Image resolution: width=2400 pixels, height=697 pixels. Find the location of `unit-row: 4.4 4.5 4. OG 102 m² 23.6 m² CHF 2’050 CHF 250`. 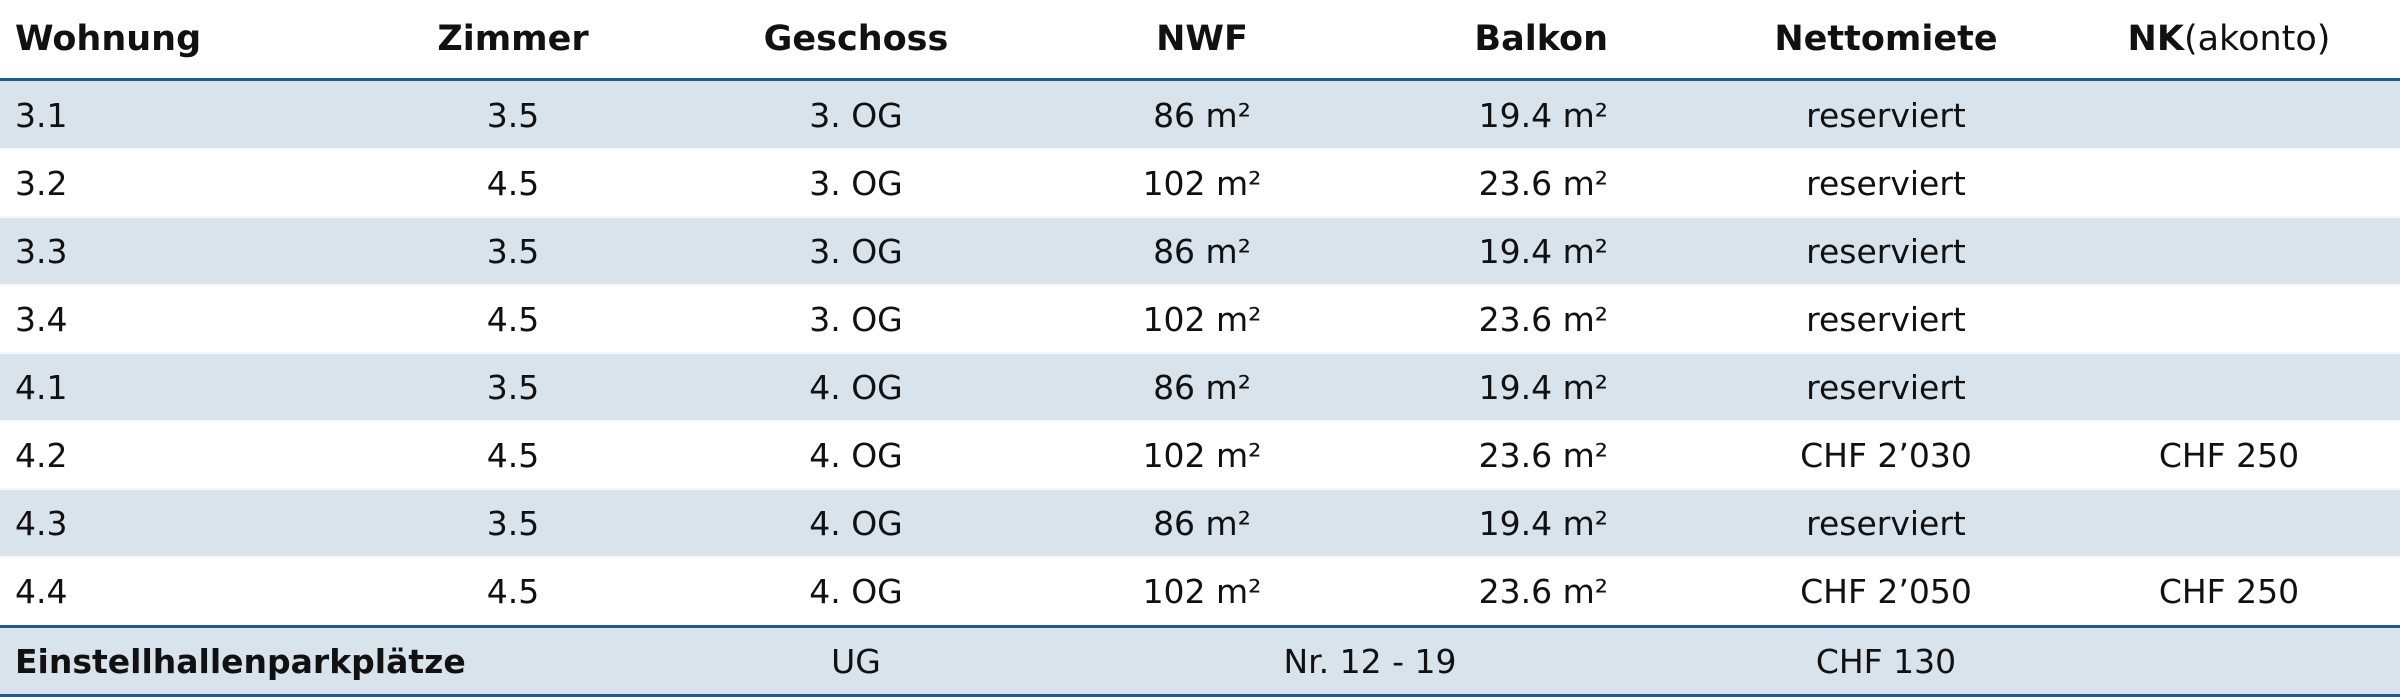

unit-row: 4.4 4.5 4. OG 102 m² 23.6 m² CHF 2’050 CHF 250 is located at coordinates (1200, 591).